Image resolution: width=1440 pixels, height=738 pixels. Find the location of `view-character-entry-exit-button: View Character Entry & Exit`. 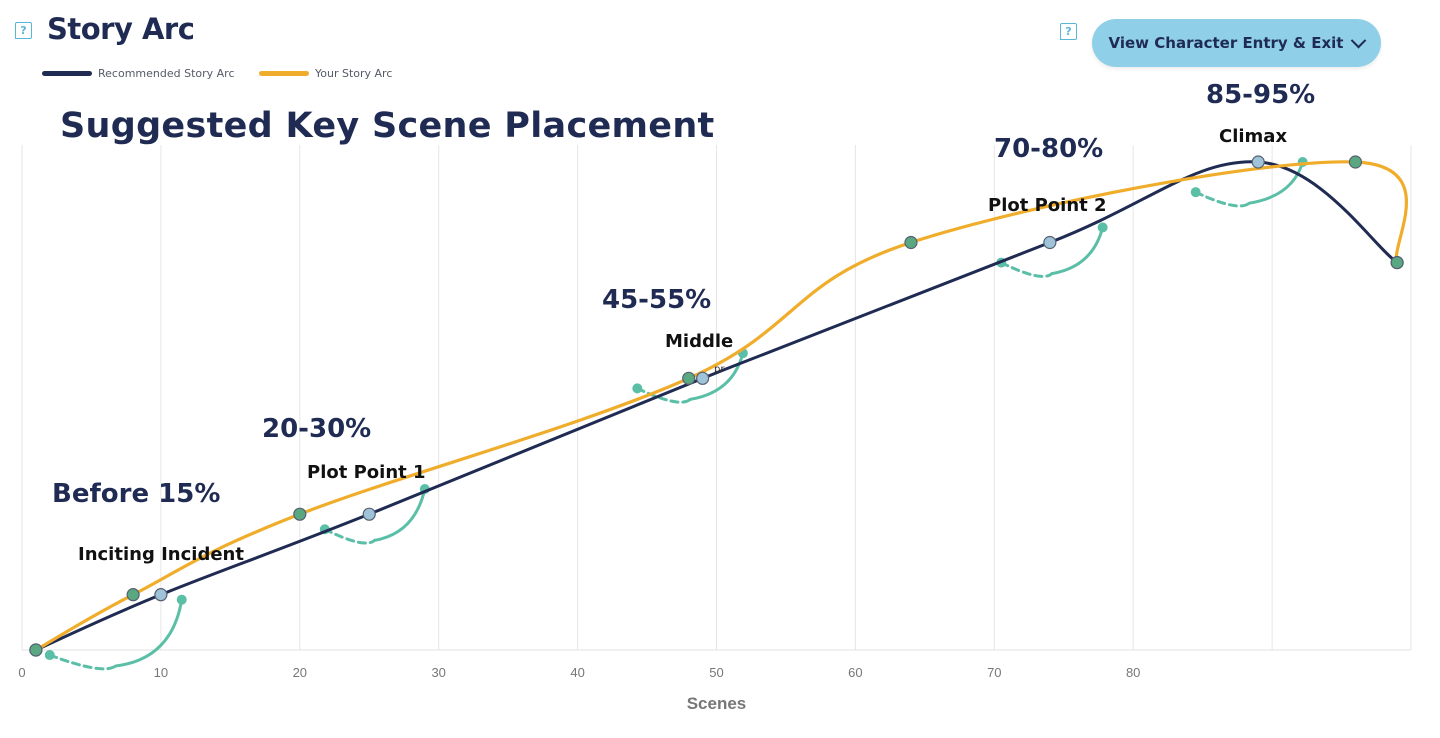

view-character-entry-exit-button: View Character Entry & Exit is located at coordinates (1236, 43).